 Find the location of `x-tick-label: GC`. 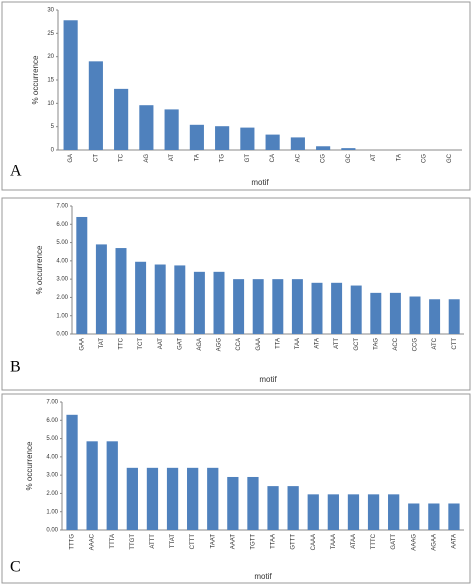

x-tick-label: GC is located at coordinates (349, 158).